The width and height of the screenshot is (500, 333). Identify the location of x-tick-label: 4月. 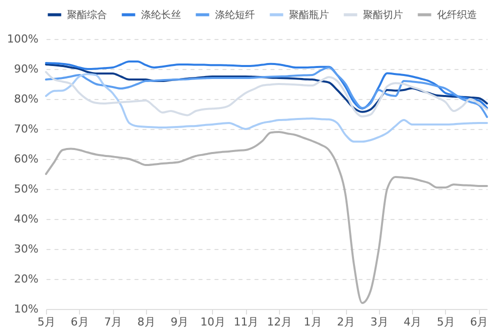
(413, 322).